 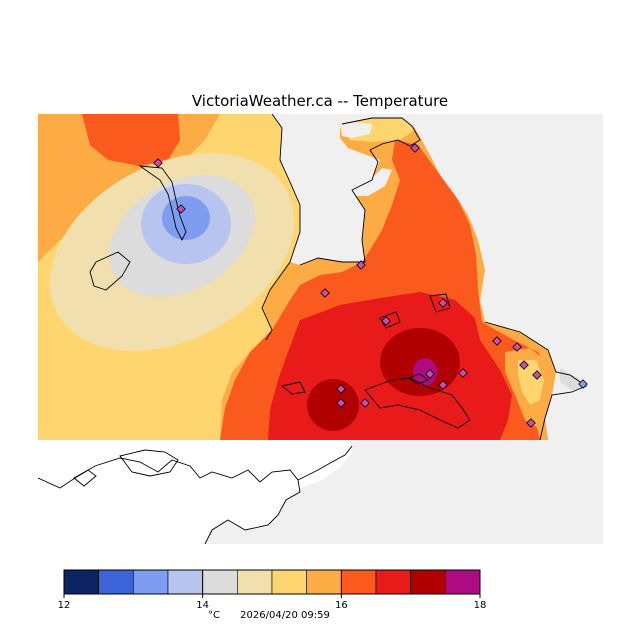 I want to click on coastline-south-mainland, so click(x=169, y=500).